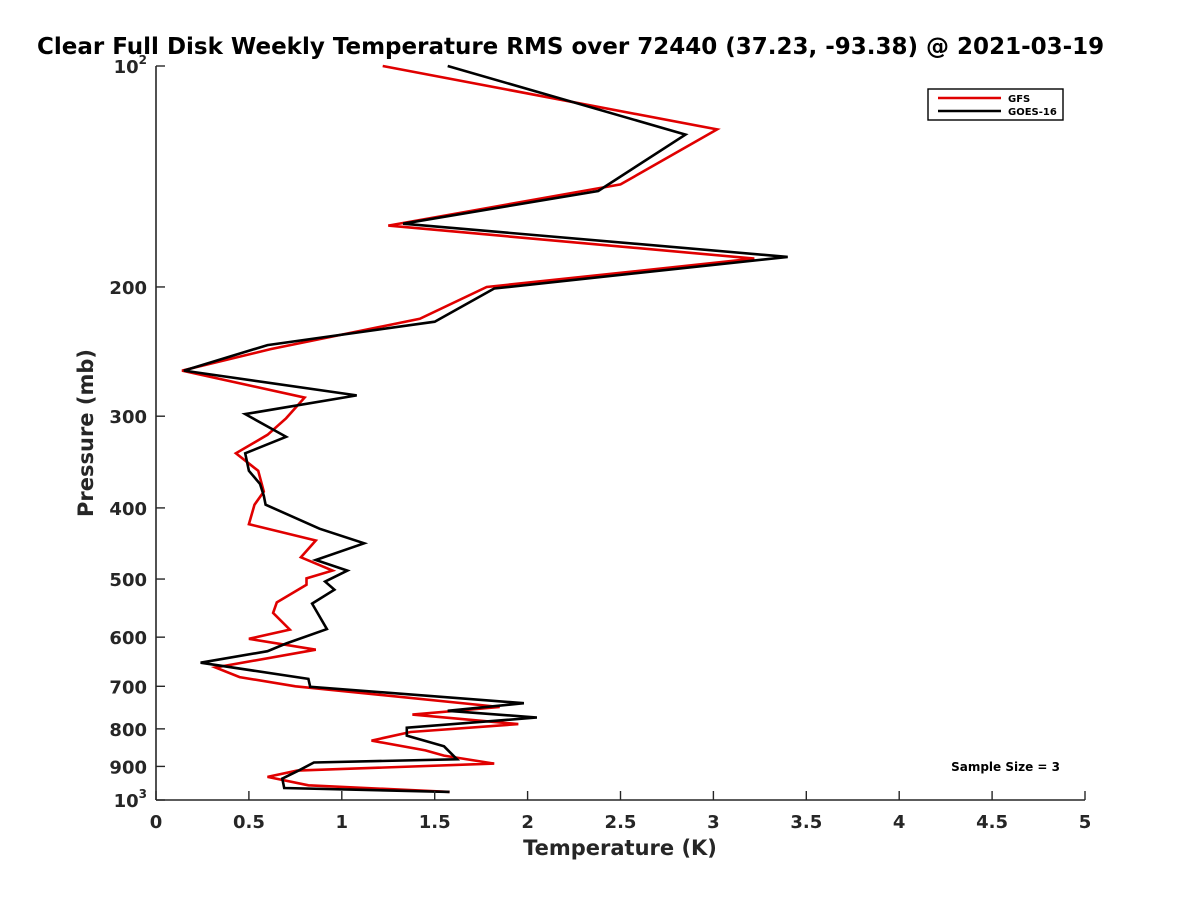  Describe the element at coordinates (342, 822) in the screenshot. I see `x-tick-label: 1` at that location.